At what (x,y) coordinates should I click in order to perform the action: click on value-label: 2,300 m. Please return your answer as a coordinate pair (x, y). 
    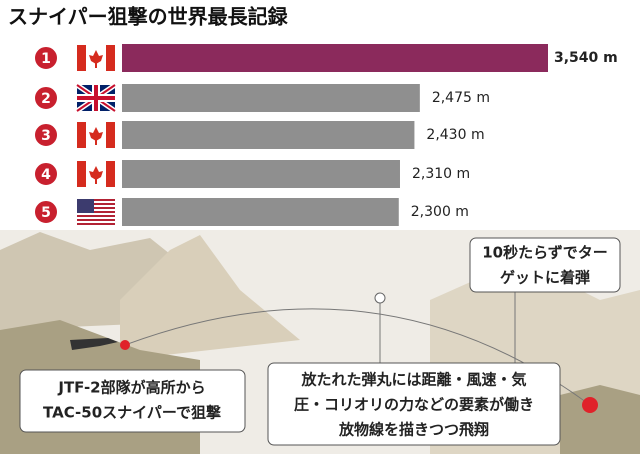
    Looking at the image, I should click on (440, 212).